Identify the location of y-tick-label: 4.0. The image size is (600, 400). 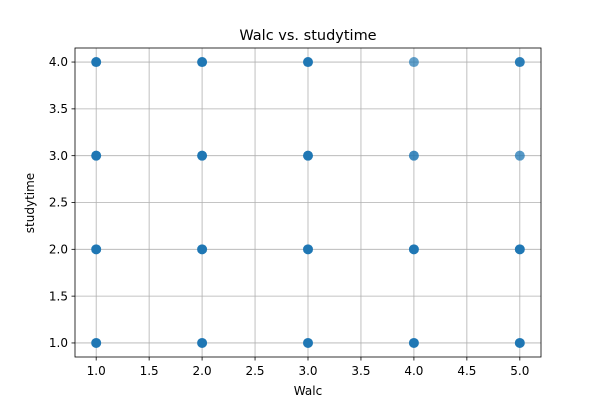
(58, 62).